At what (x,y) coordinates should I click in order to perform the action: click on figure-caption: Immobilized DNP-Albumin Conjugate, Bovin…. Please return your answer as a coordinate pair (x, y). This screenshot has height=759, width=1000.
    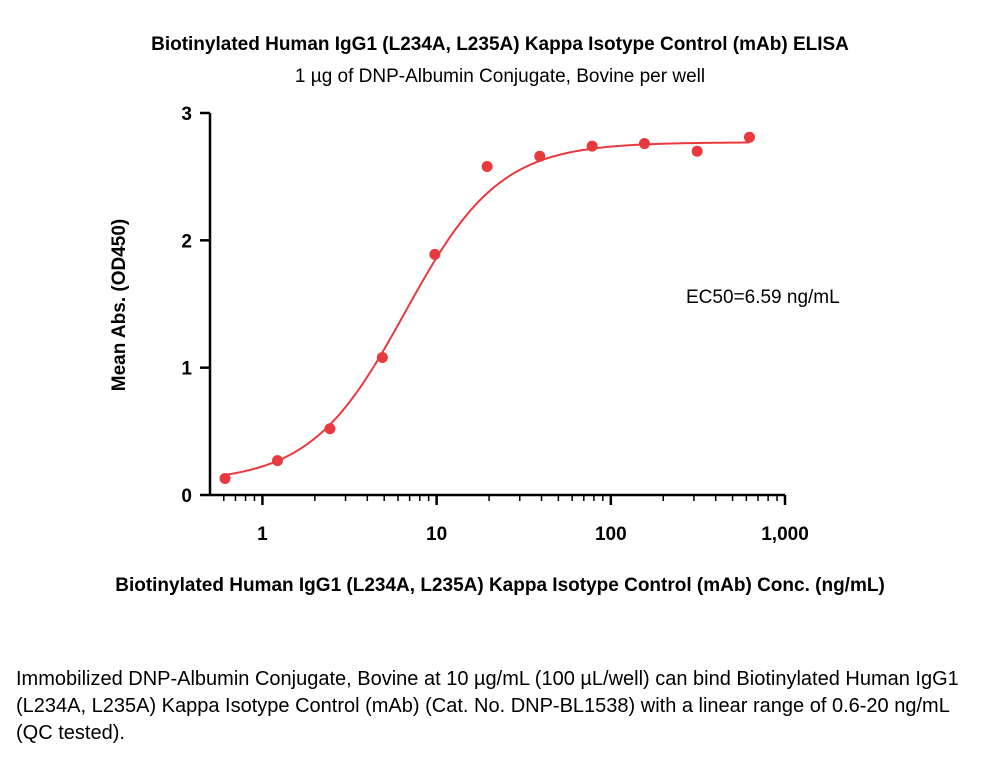
    Looking at the image, I should click on (487, 706).